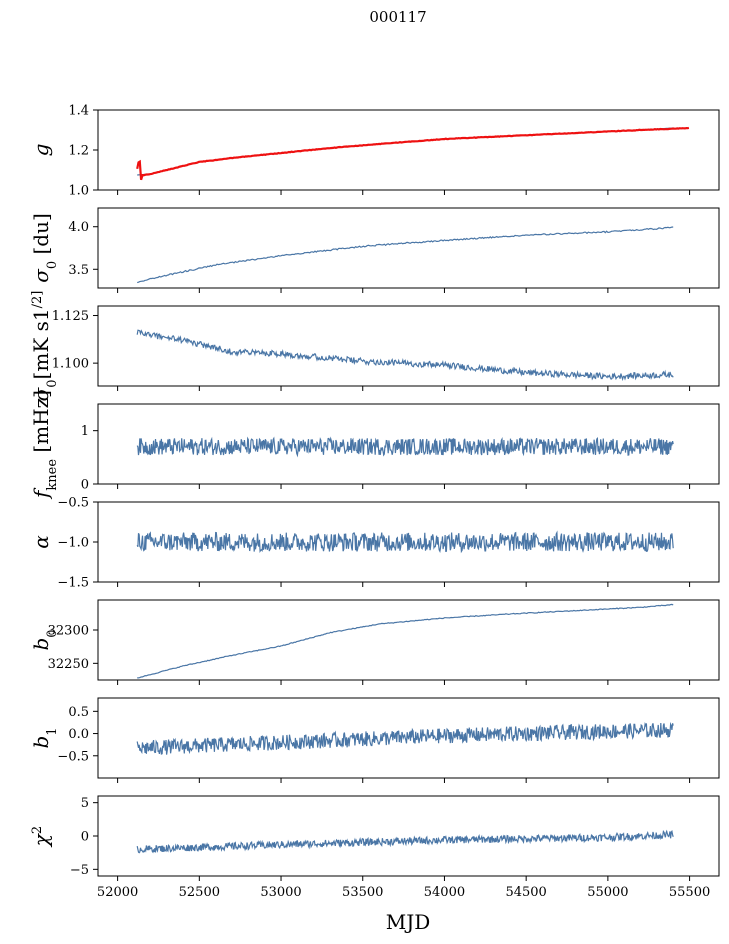 Image resolution: width=729 pixels, height=944 pixels. I want to click on axes-frame-b1, so click(408, 738).